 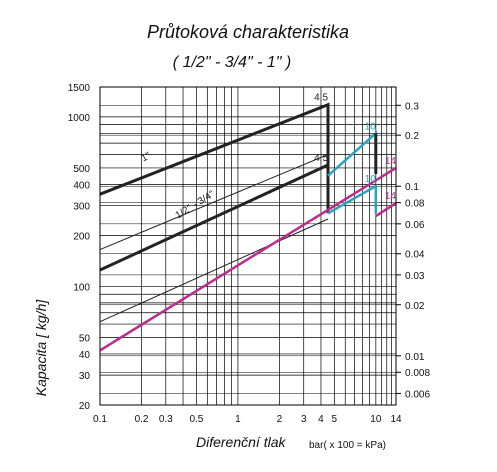 What do you see at coordinates (396, 419) in the screenshot?
I see `x-tick-label: 14` at bounding box center [396, 419].